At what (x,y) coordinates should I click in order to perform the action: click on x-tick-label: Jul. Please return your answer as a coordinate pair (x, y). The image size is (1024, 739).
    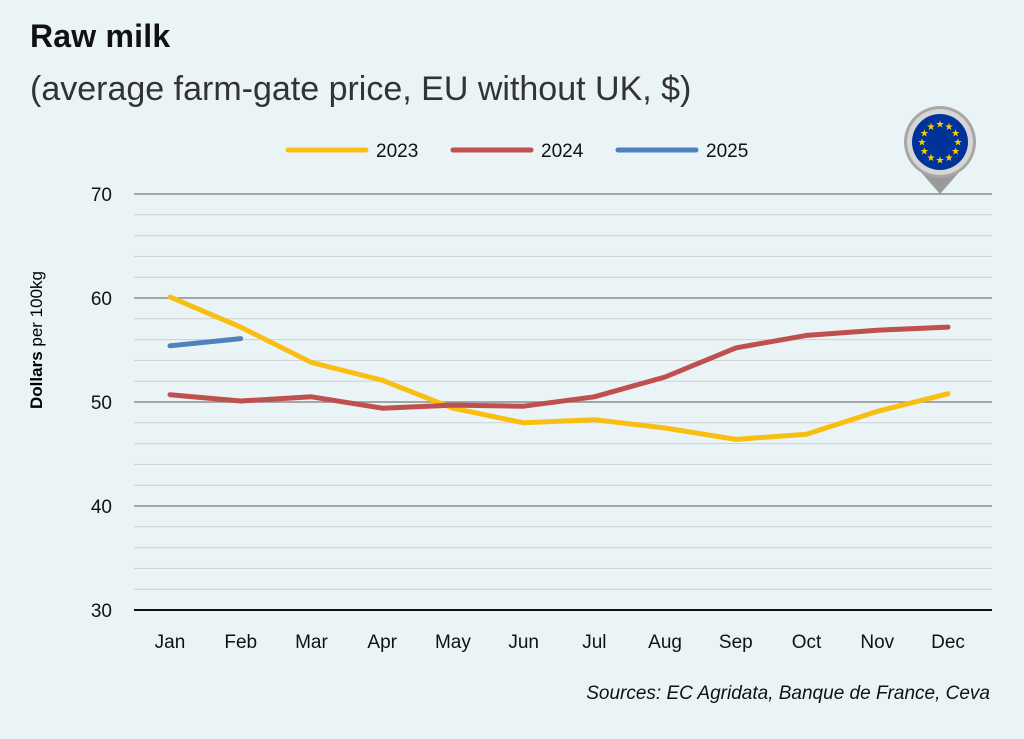
    Looking at the image, I should click on (594, 642).